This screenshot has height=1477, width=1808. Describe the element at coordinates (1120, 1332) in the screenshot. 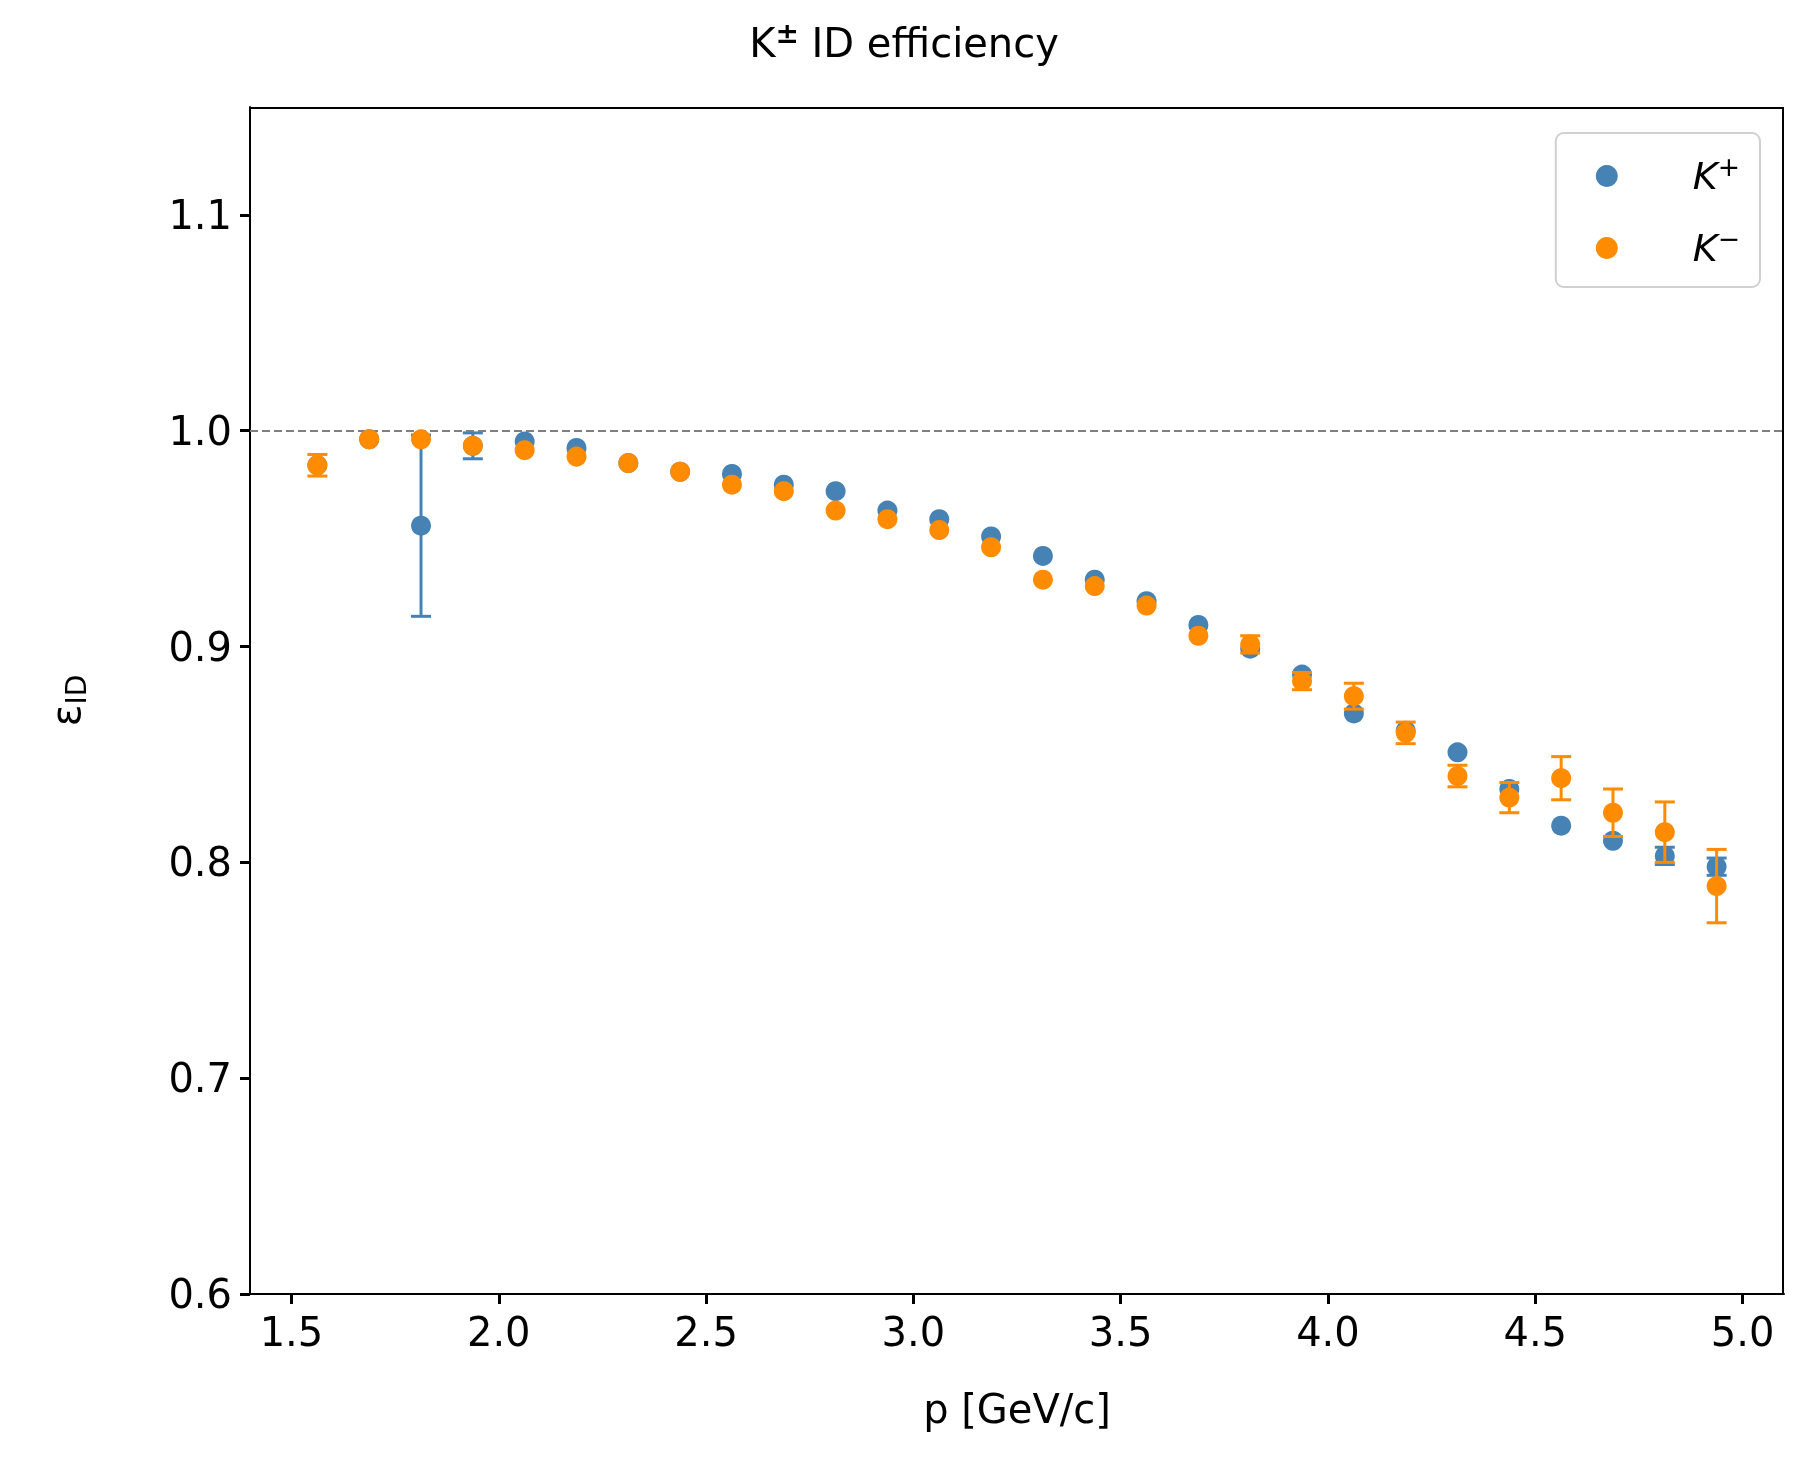

I see `x-tick-label: 3.5` at that location.